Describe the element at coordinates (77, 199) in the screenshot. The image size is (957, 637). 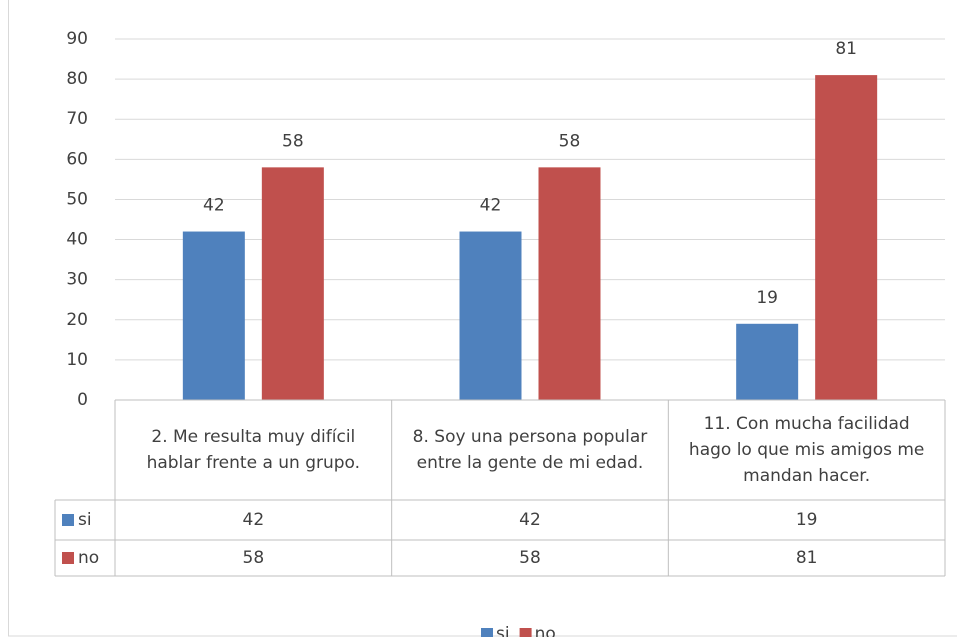
I see `y-tick-label: 50` at that location.